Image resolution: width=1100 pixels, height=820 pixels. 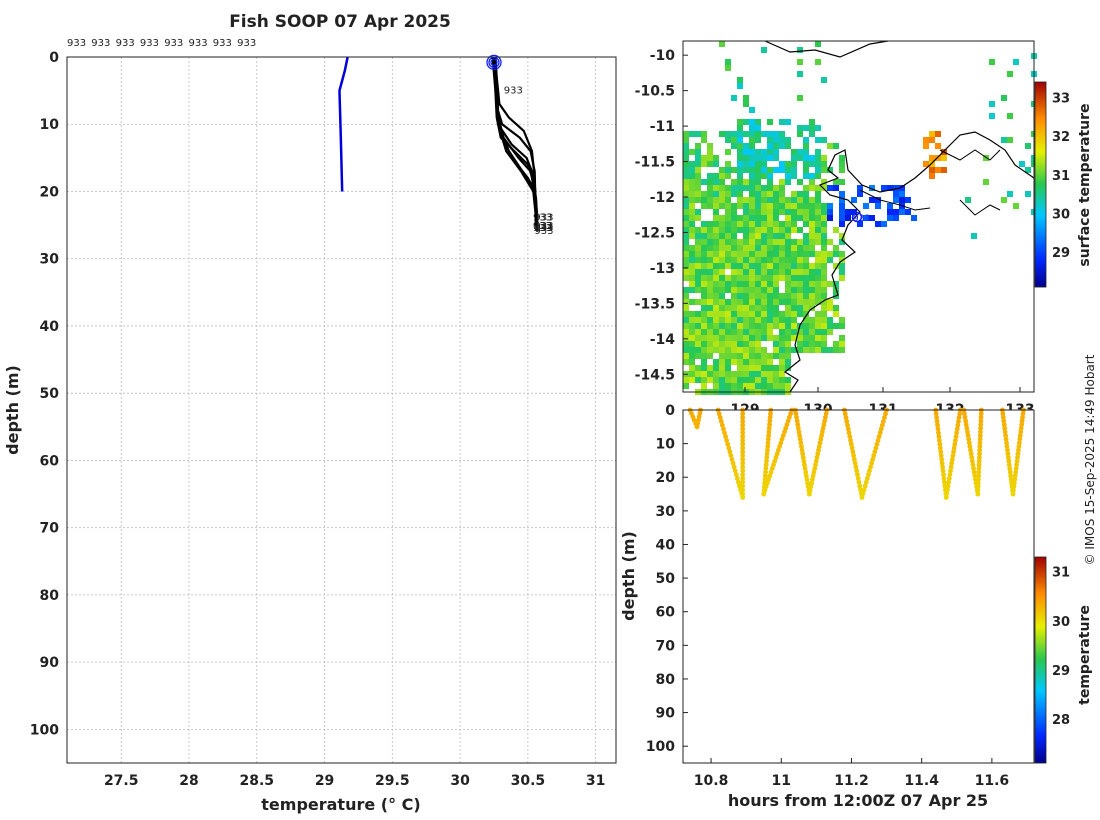 I want to click on profile-top-label: 933, so click(x=198, y=43).